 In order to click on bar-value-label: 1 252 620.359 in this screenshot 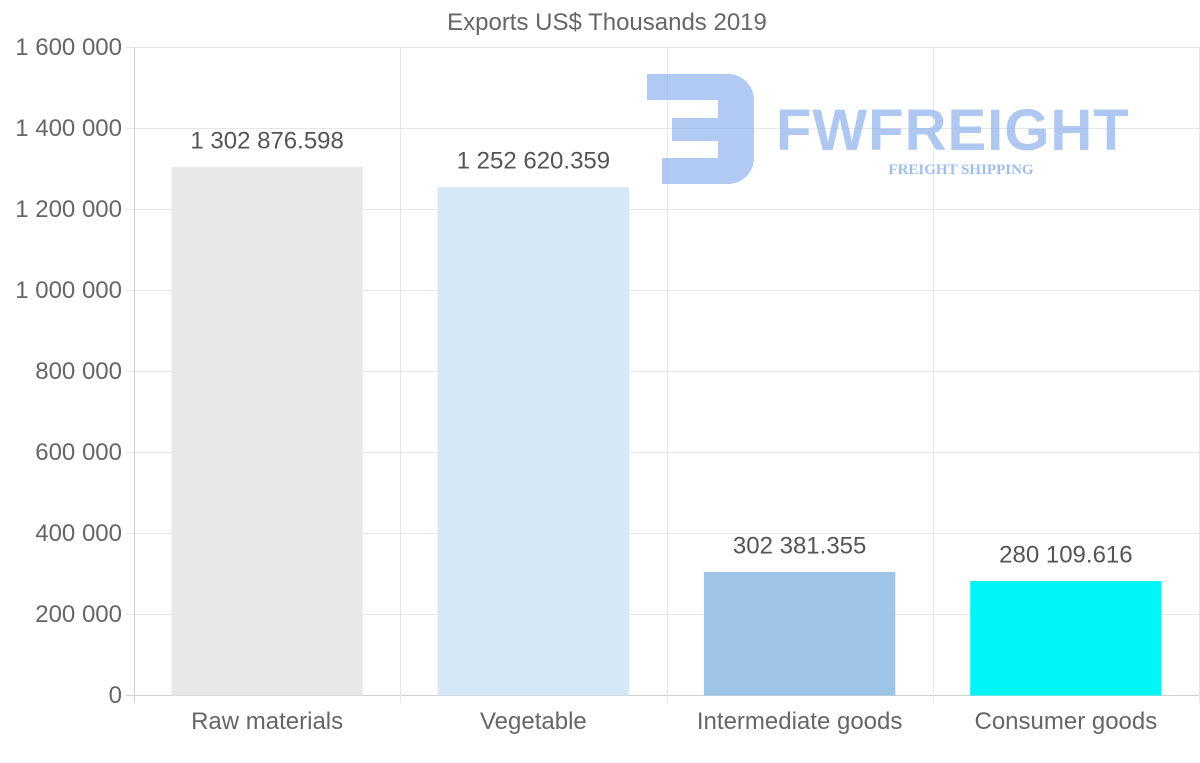, I will do `click(533, 161)`.